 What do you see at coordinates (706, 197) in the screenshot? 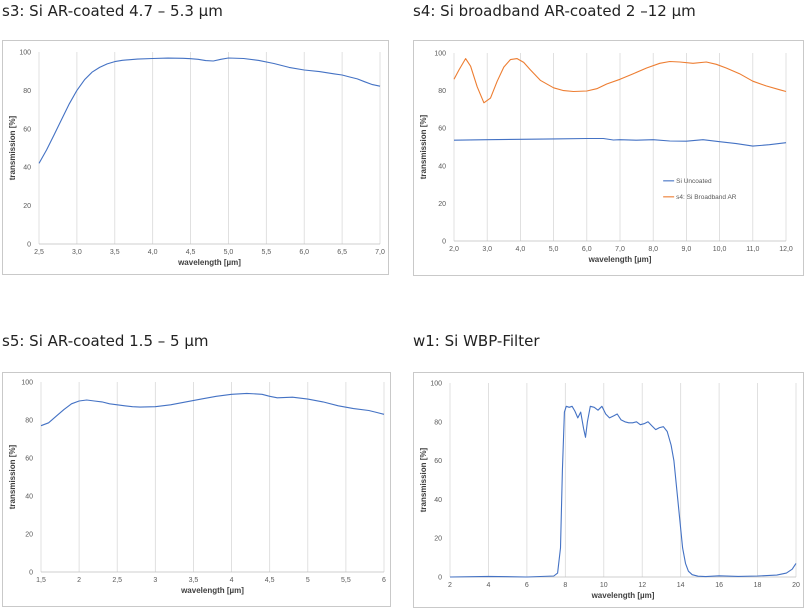
I see `legend-label: s4: Si Broadband AR` at bounding box center [706, 197].